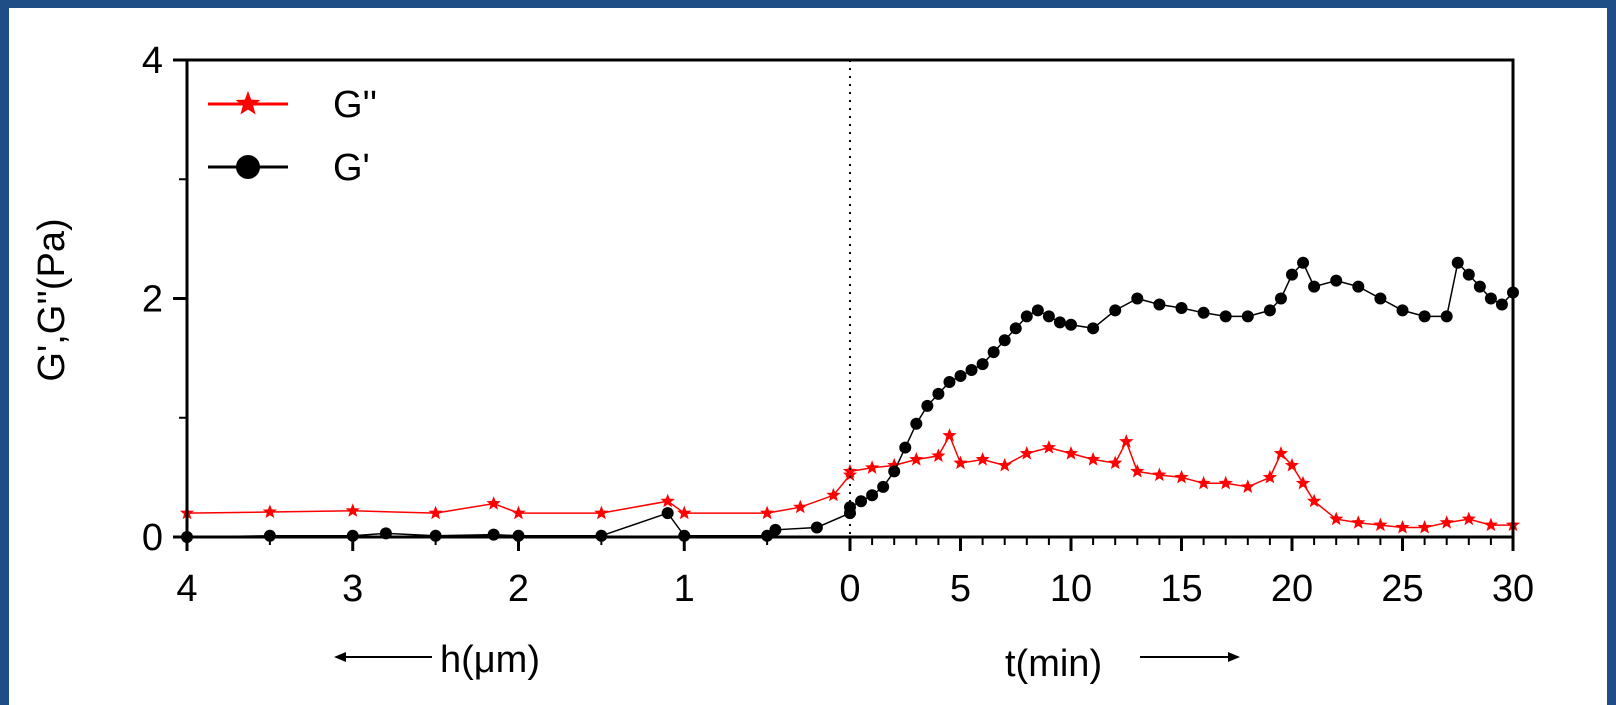 The height and width of the screenshot is (705, 1616). What do you see at coordinates (1071, 589) in the screenshot?
I see `t-tick-label: 10` at bounding box center [1071, 589].